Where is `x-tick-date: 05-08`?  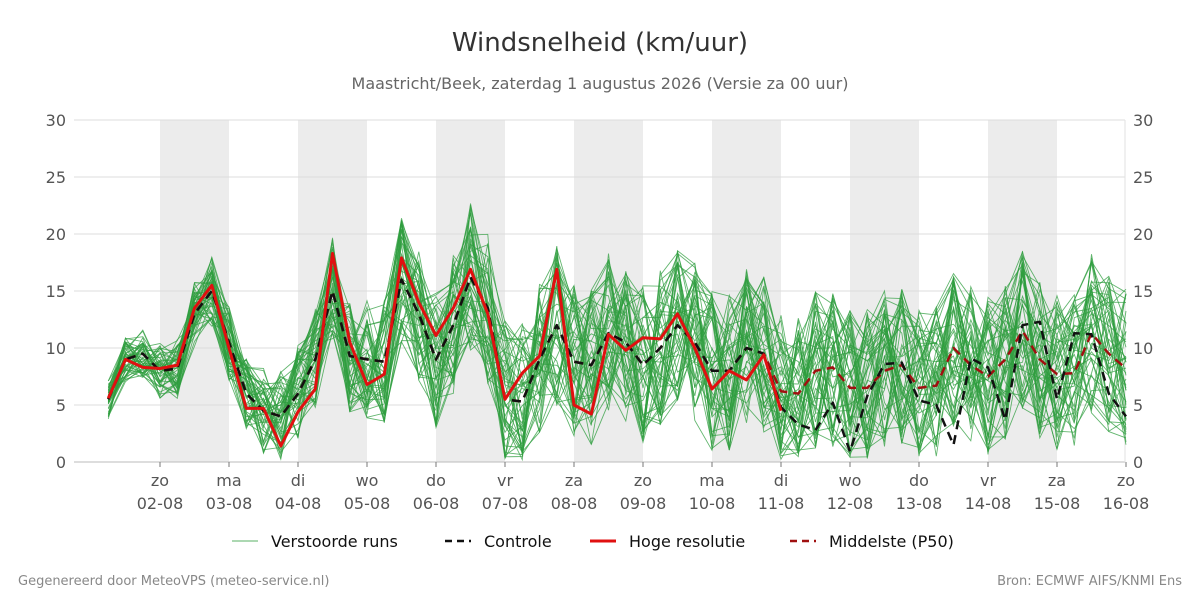 x-tick-date: 05-08 is located at coordinates (367, 503).